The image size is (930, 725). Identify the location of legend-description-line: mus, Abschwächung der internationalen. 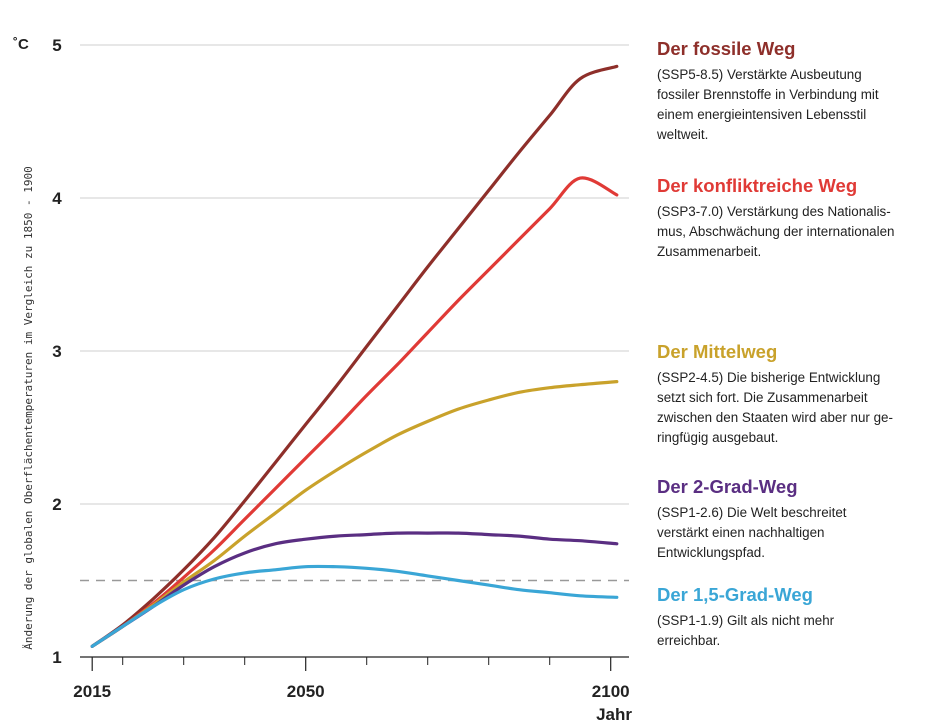
(776, 231).